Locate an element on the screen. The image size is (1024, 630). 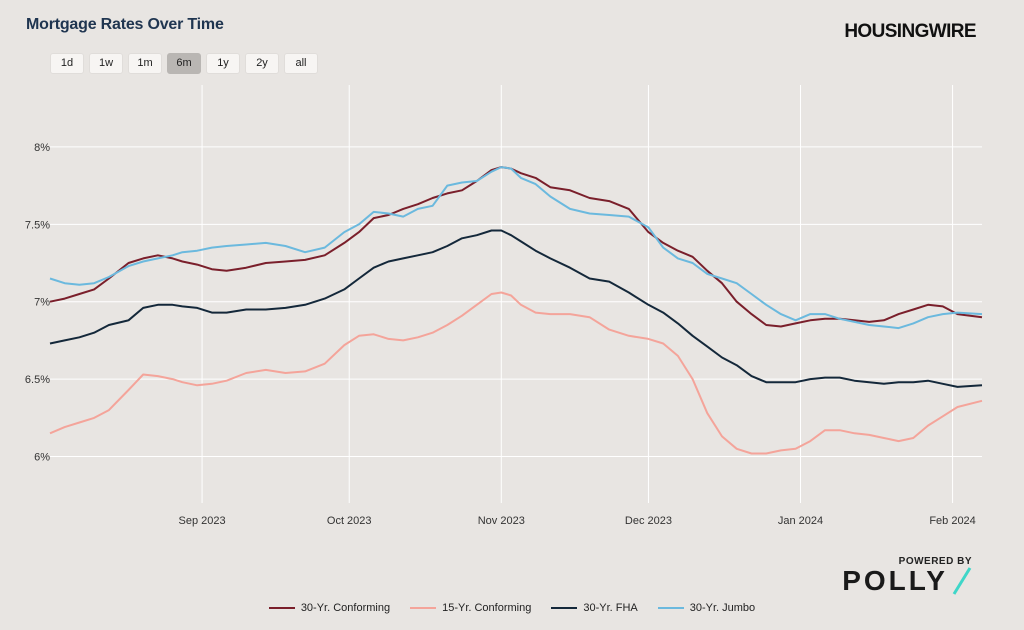
range-1w-button: 1w is located at coordinates (106, 63).